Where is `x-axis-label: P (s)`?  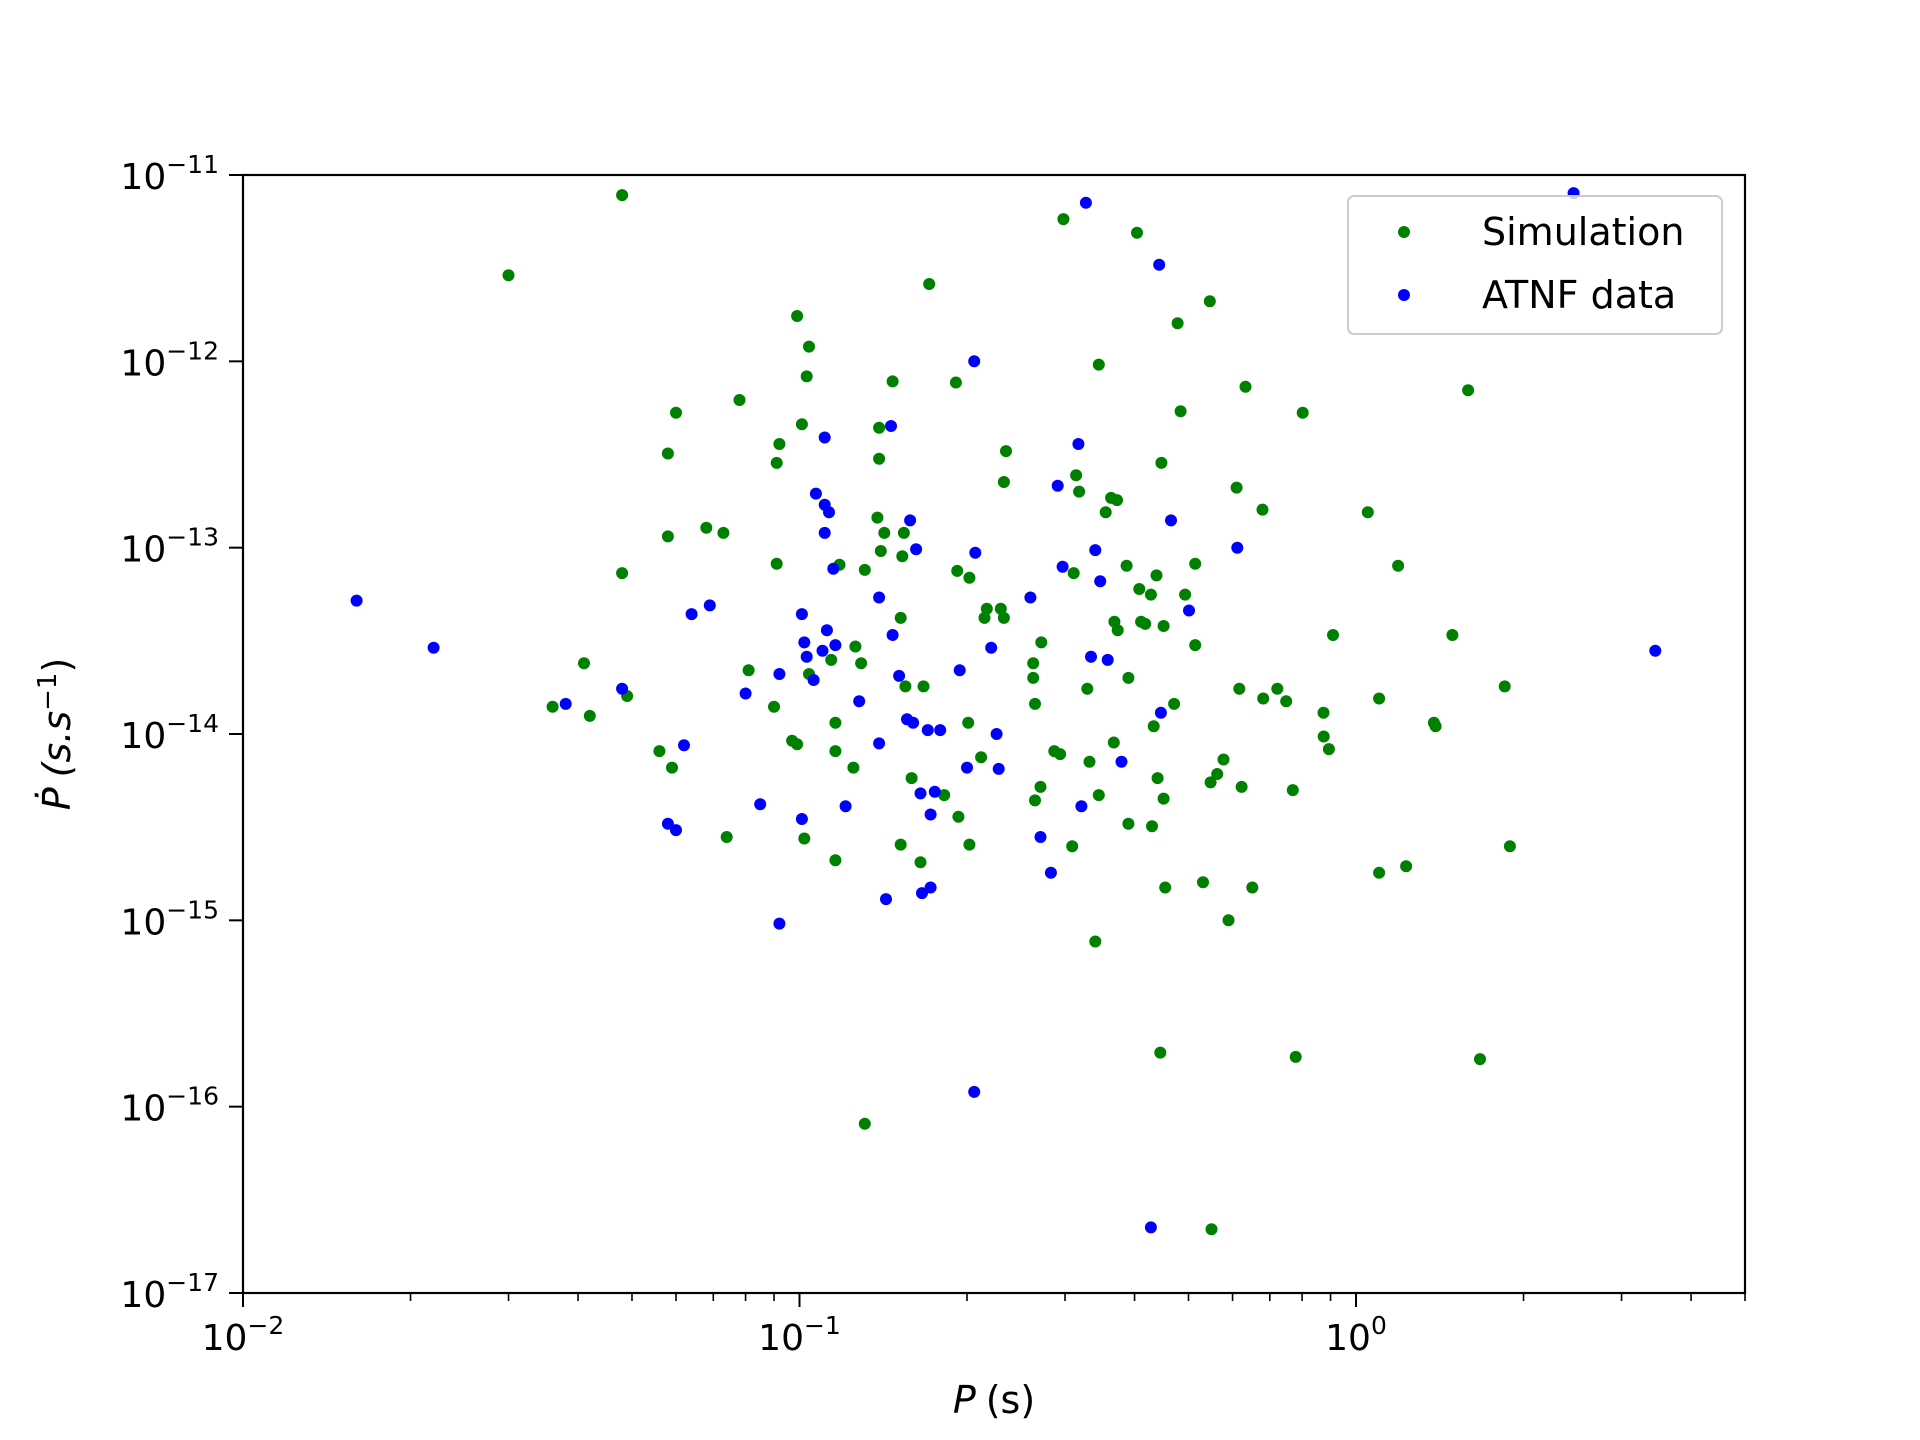
x-axis-label: P (s) is located at coordinates (994, 1400).